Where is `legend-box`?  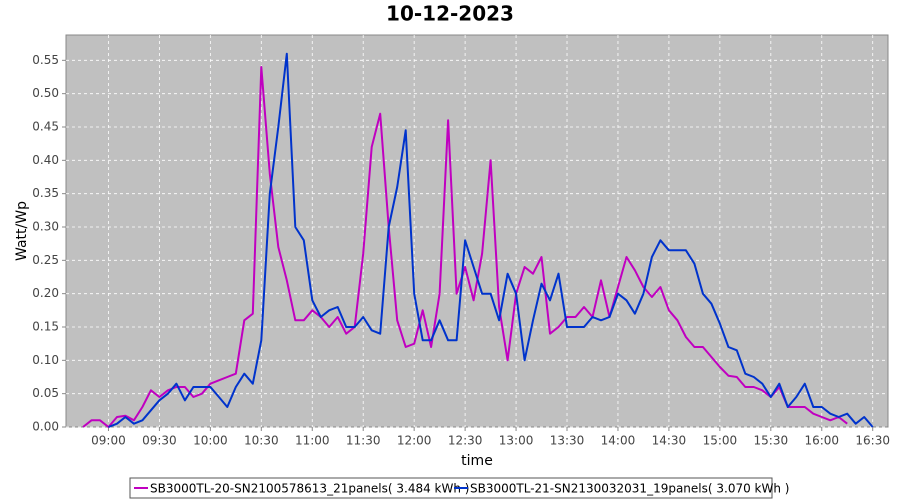 legend-box is located at coordinates (451, 488).